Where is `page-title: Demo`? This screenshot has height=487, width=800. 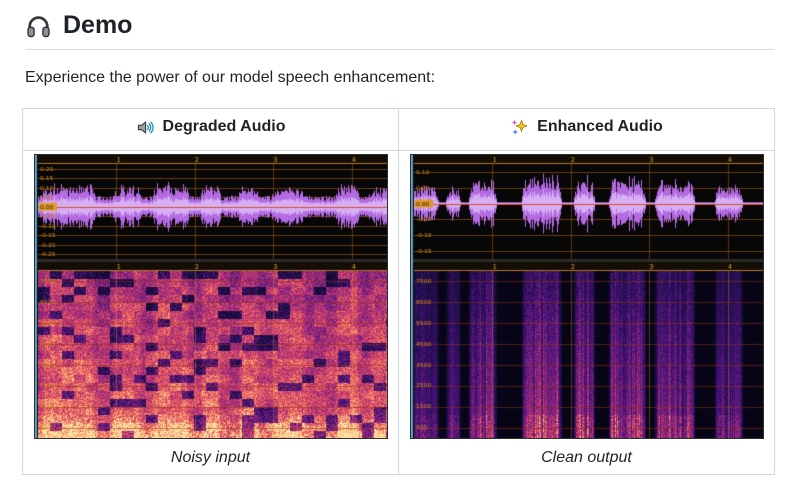 page-title: Demo is located at coordinates (98, 25).